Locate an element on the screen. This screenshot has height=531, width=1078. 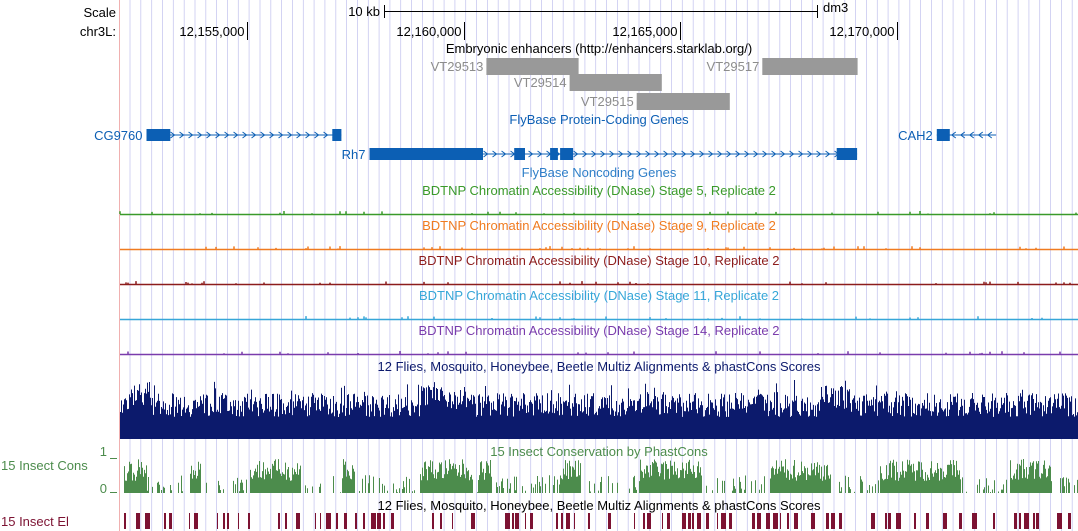
enhancers-track: VT29513 VT29514 VT29515 VT29517 is located at coordinates (644, 84).